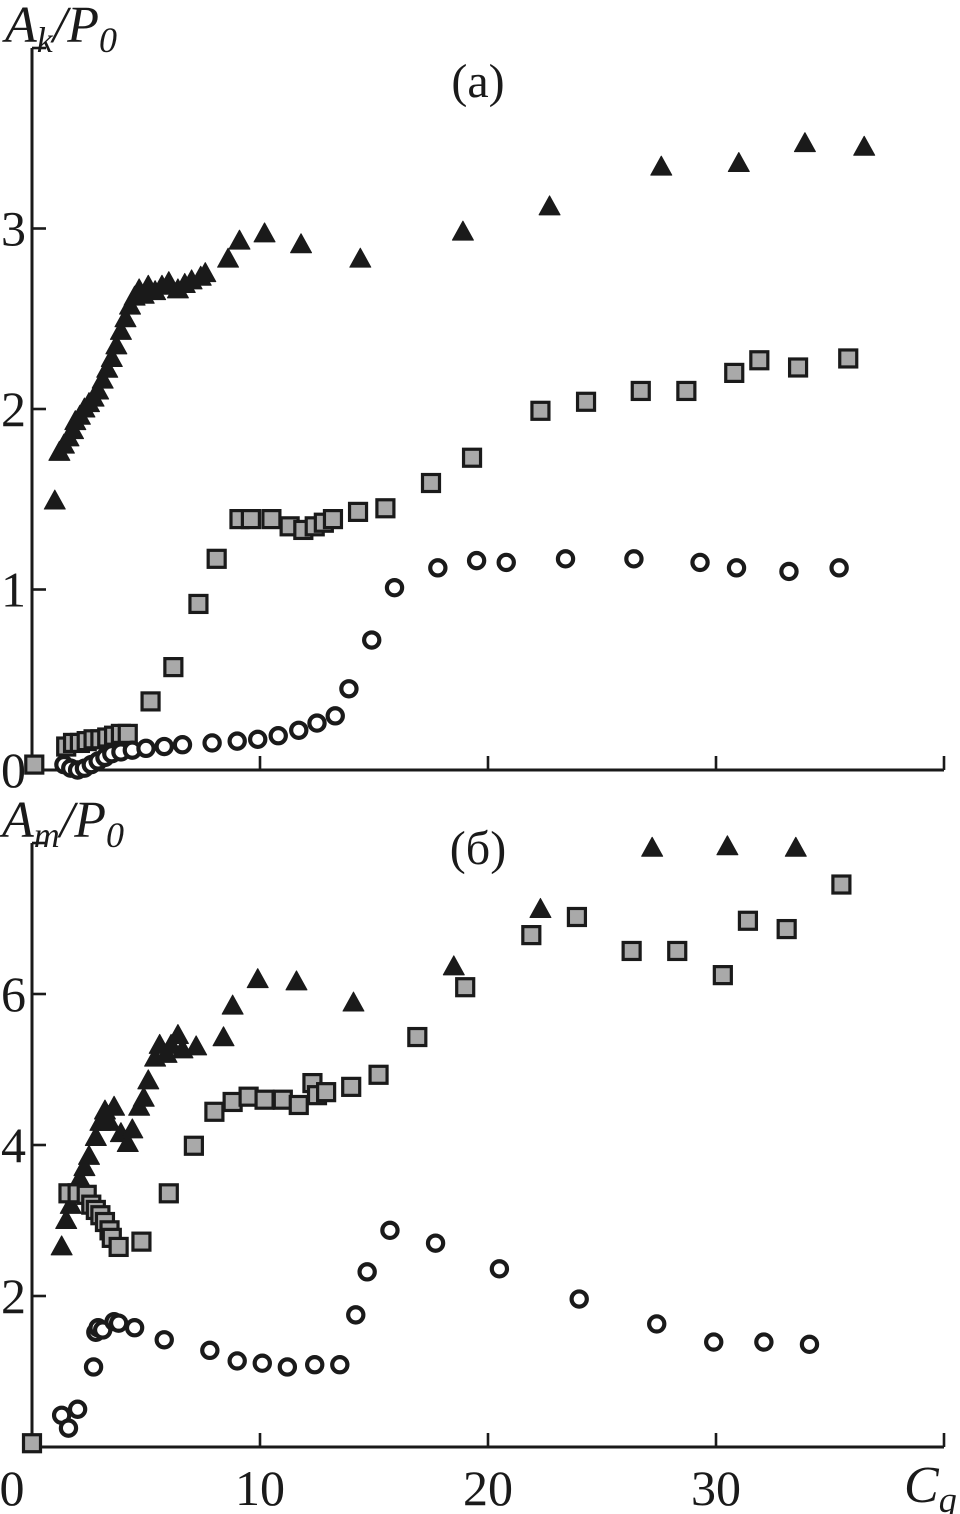 The image size is (960, 1514). I want to click on y-tick-label: 1, so click(13, 590).